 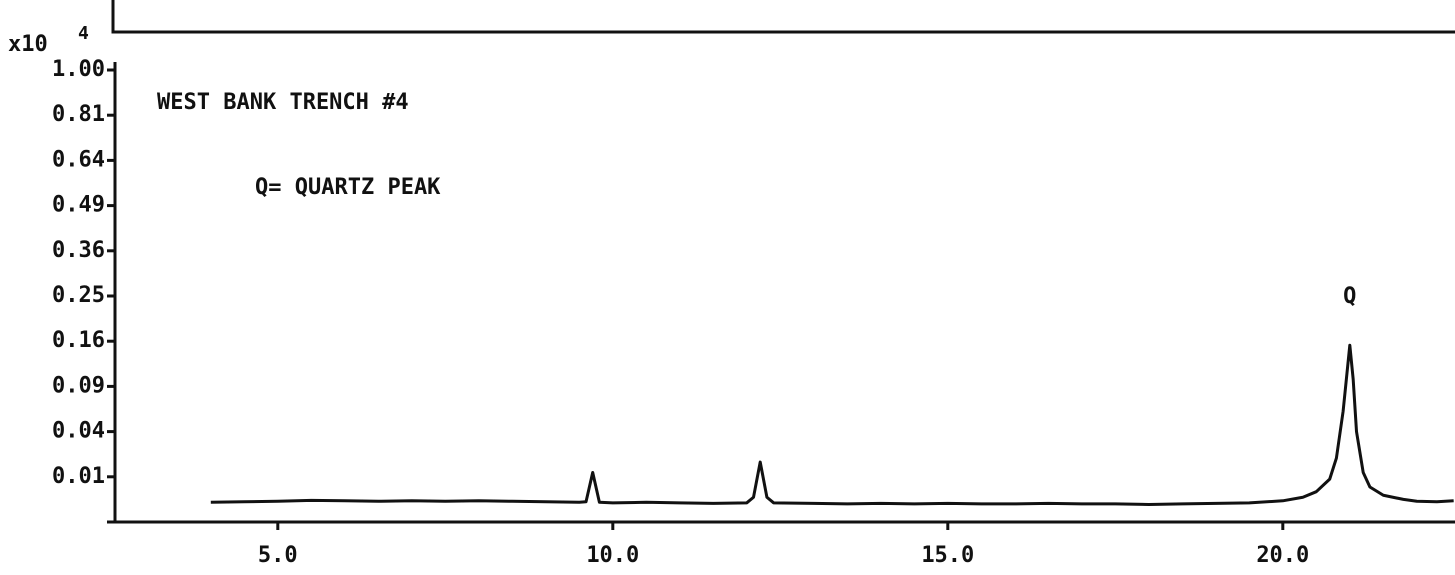 What do you see at coordinates (947, 555) in the screenshot?
I see `x-tick-label: 15.0` at bounding box center [947, 555].